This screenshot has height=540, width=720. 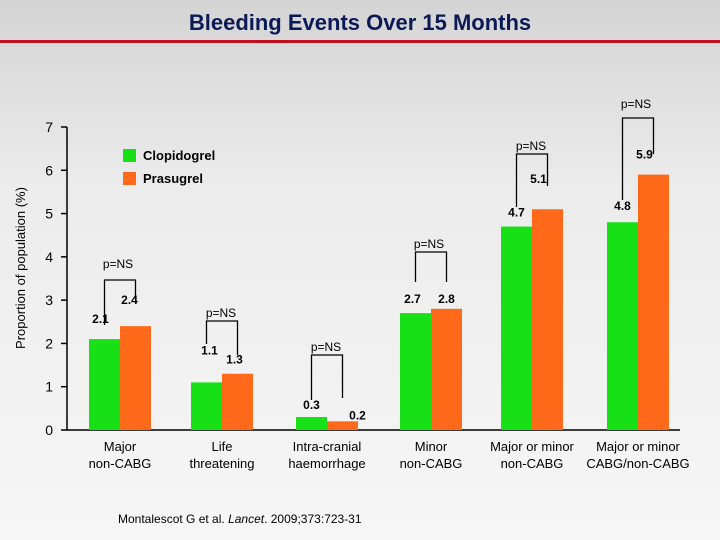 What do you see at coordinates (431, 446) in the screenshot?
I see `x-tick-label: Minor` at bounding box center [431, 446].